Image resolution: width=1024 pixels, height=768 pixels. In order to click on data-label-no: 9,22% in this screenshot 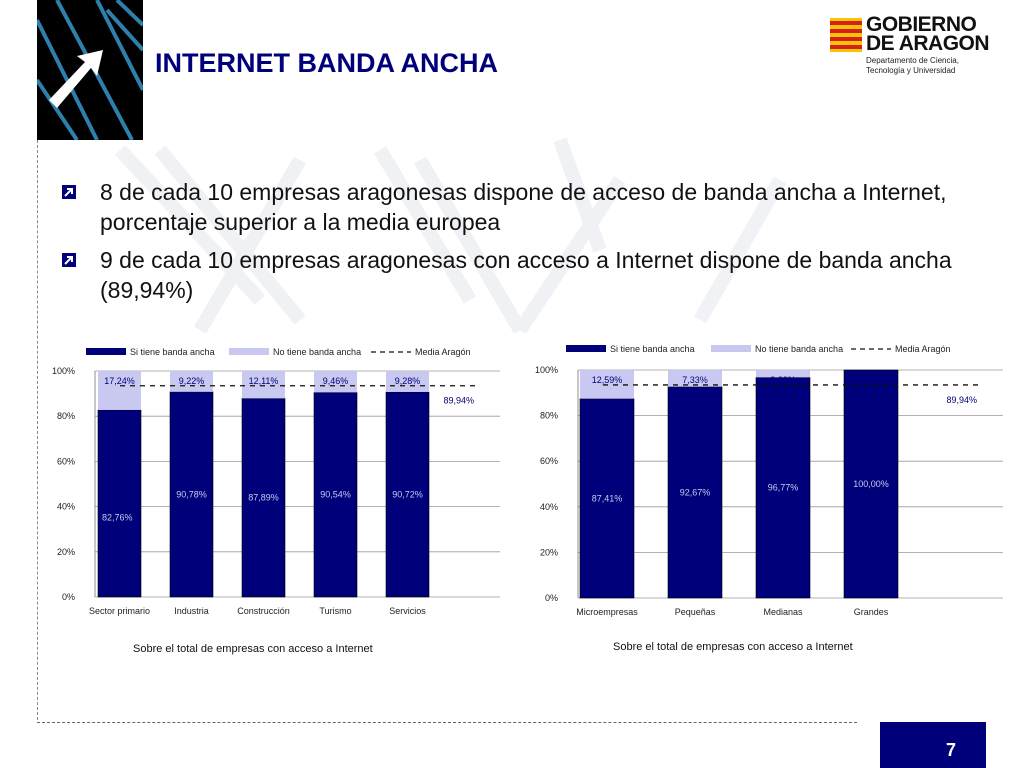, I will do `click(192, 381)`.